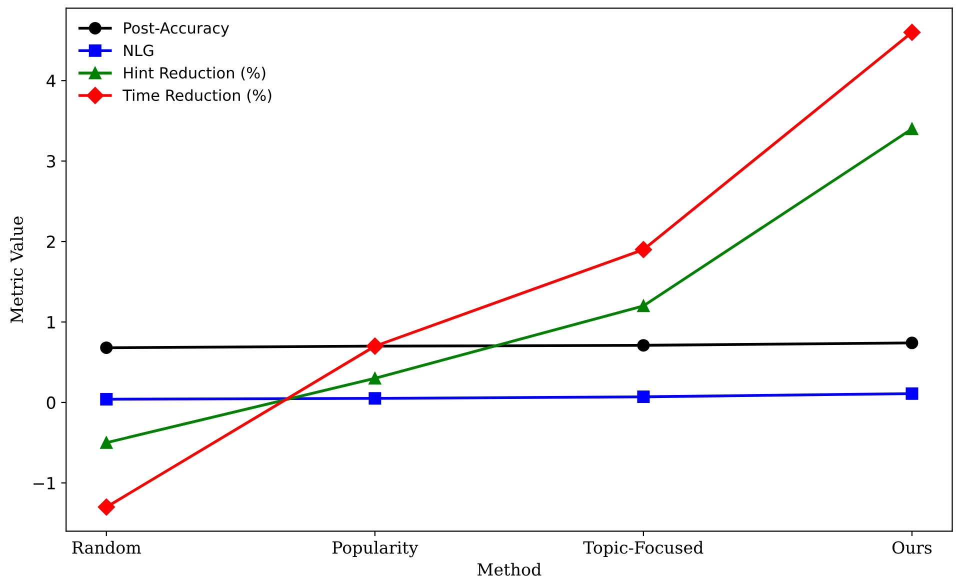 This screenshot has width=958, height=585. What do you see at coordinates (44, 483) in the screenshot?
I see `y-tick-label: −1` at bounding box center [44, 483].